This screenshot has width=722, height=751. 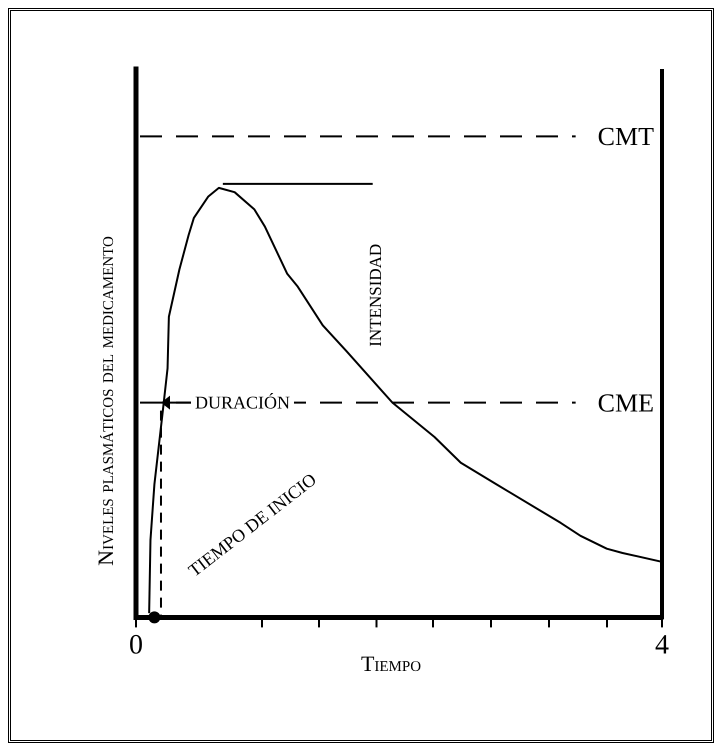 What do you see at coordinates (242, 402) in the screenshot?
I see `annotation: DURACIÓN` at bounding box center [242, 402].